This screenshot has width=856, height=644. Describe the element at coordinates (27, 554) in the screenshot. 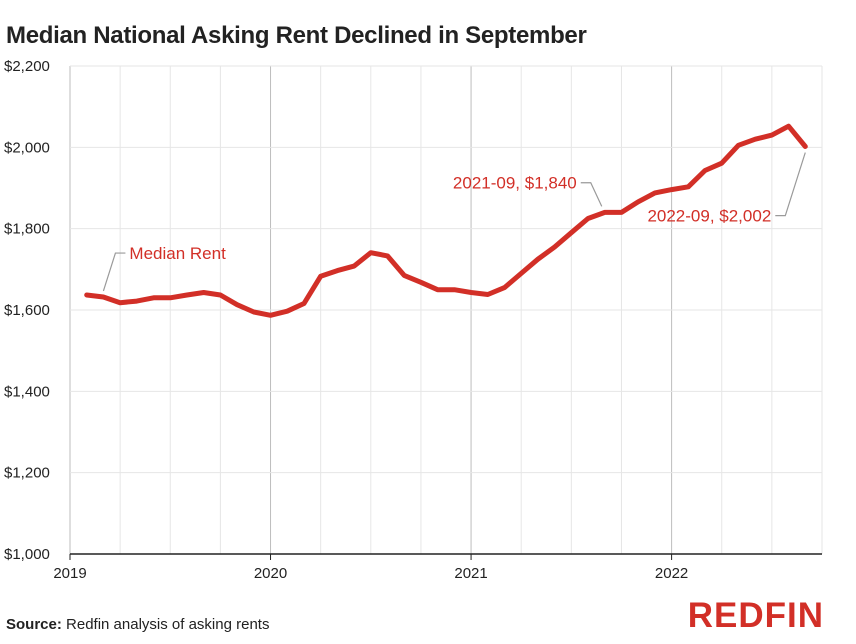

I see `y-tick-label: $1,000` at that location.